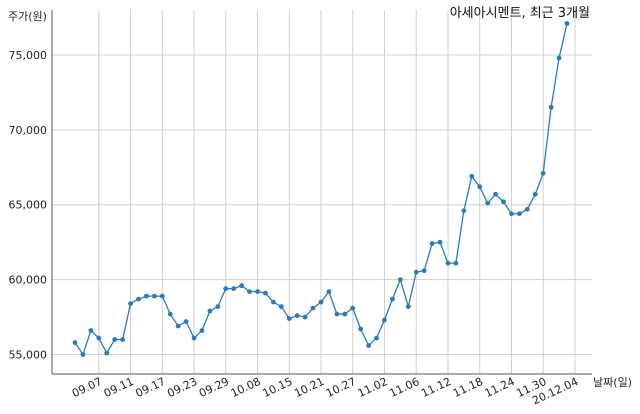 The image size is (640, 414). Describe the element at coordinates (119, 387) in the screenshot. I see `x-tick-label: 09.11` at that location.